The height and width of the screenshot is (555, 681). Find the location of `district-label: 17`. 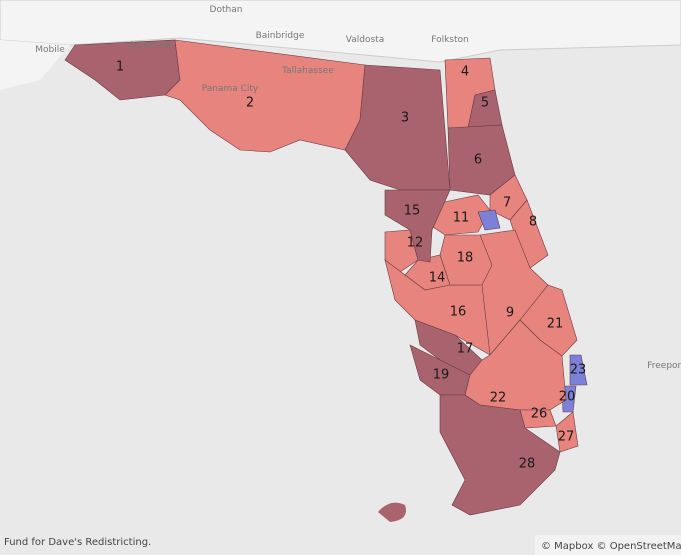

district-label: 17 is located at coordinates (465, 349).